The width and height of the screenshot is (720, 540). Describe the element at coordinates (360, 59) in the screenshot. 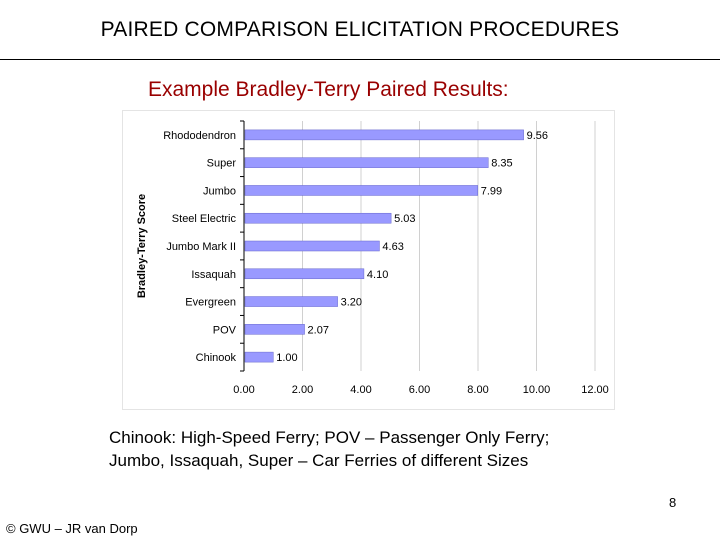

I see `title-divider` at that location.